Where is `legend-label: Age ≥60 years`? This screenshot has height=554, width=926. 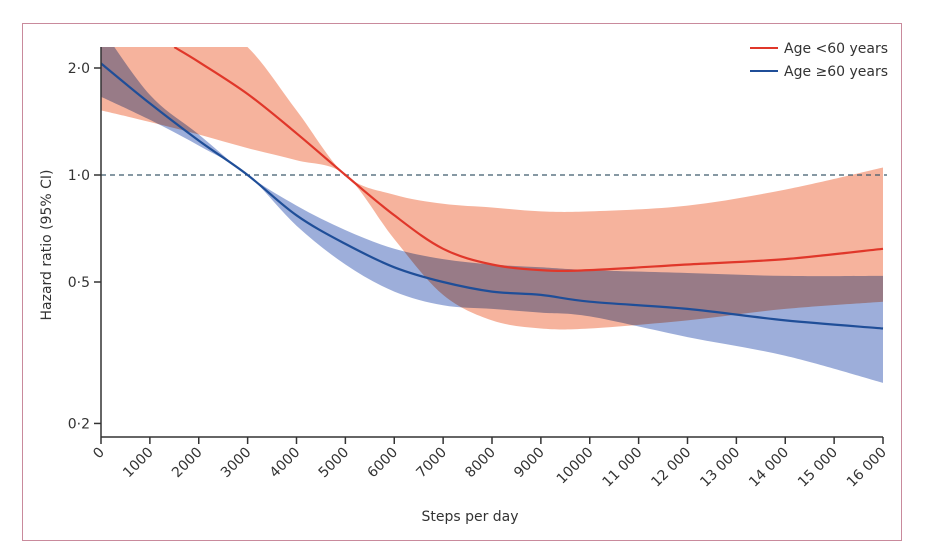
legend-label: Age ≥60 years is located at coordinates (836, 72).